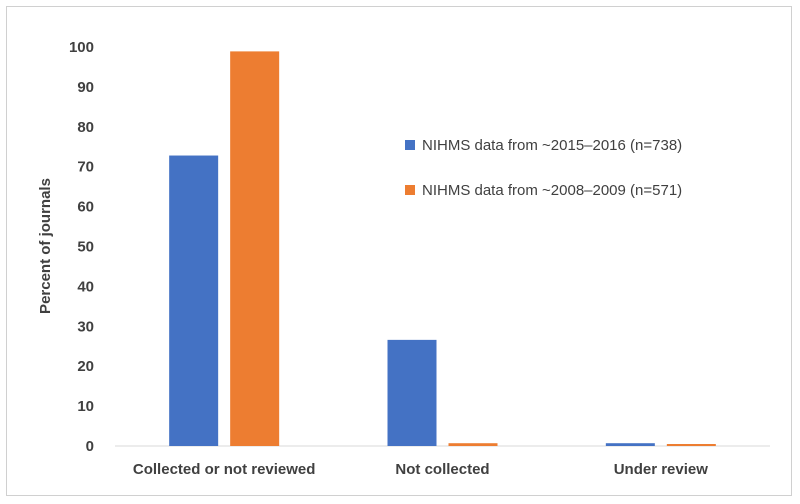 The width and height of the screenshot is (800, 504). Describe the element at coordinates (442, 469) in the screenshot. I see `x-category-label: Not collected` at that location.